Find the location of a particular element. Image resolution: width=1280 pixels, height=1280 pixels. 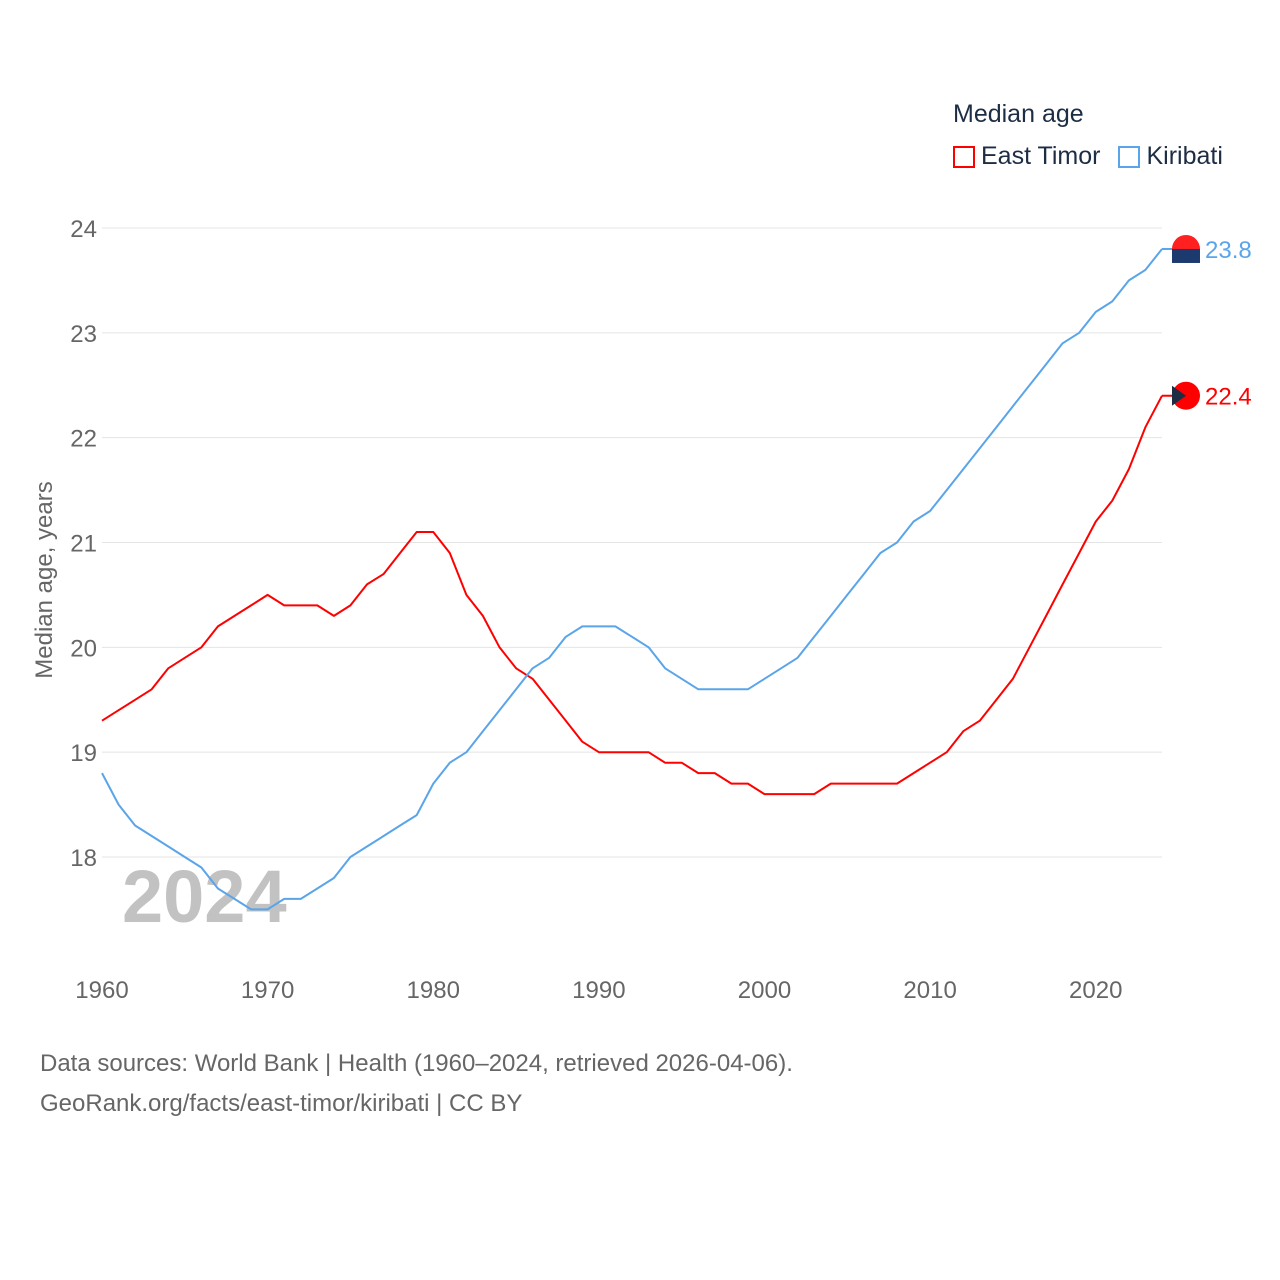

year-watermark: 2024 is located at coordinates (204, 896).